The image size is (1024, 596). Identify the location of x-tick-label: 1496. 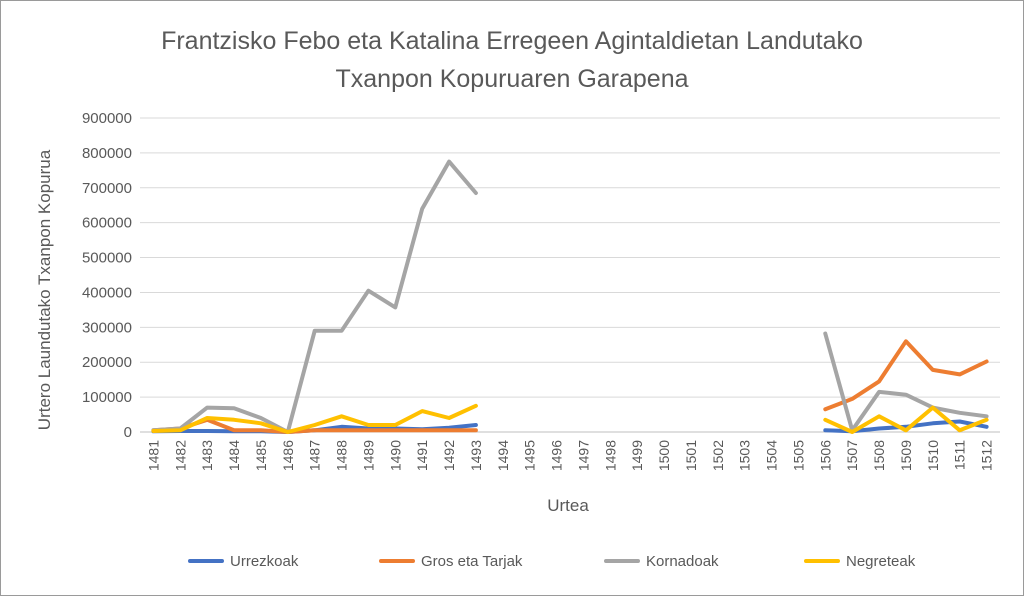
(557, 455).